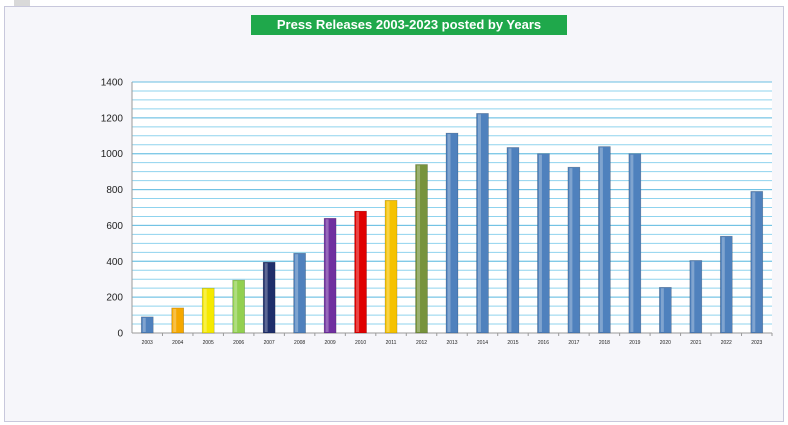 Image resolution: width=788 pixels, height=425 pixels. What do you see at coordinates (208, 343) in the screenshot?
I see `x-tick-label: 2005` at bounding box center [208, 343].